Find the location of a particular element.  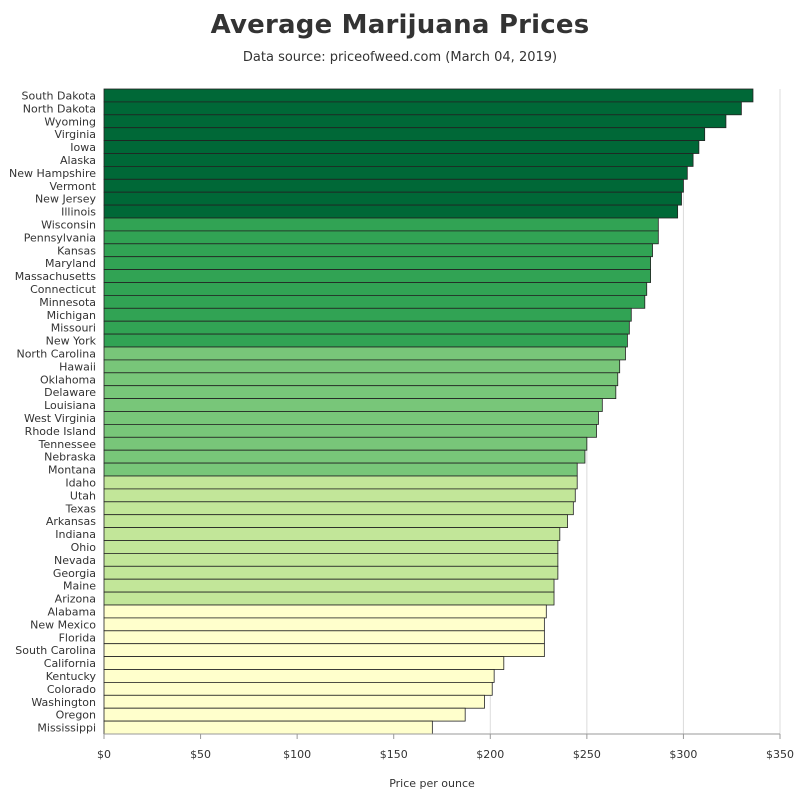

category-label: Massachusetts is located at coordinates (56, 276).